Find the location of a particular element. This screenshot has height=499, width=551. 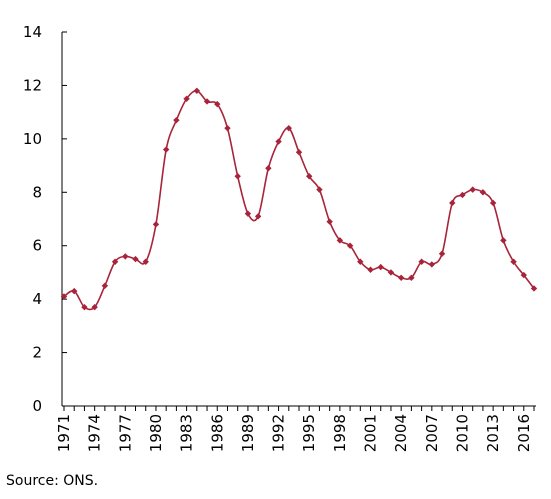

x-tick-label: 1983 is located at coordinates (187, 433).